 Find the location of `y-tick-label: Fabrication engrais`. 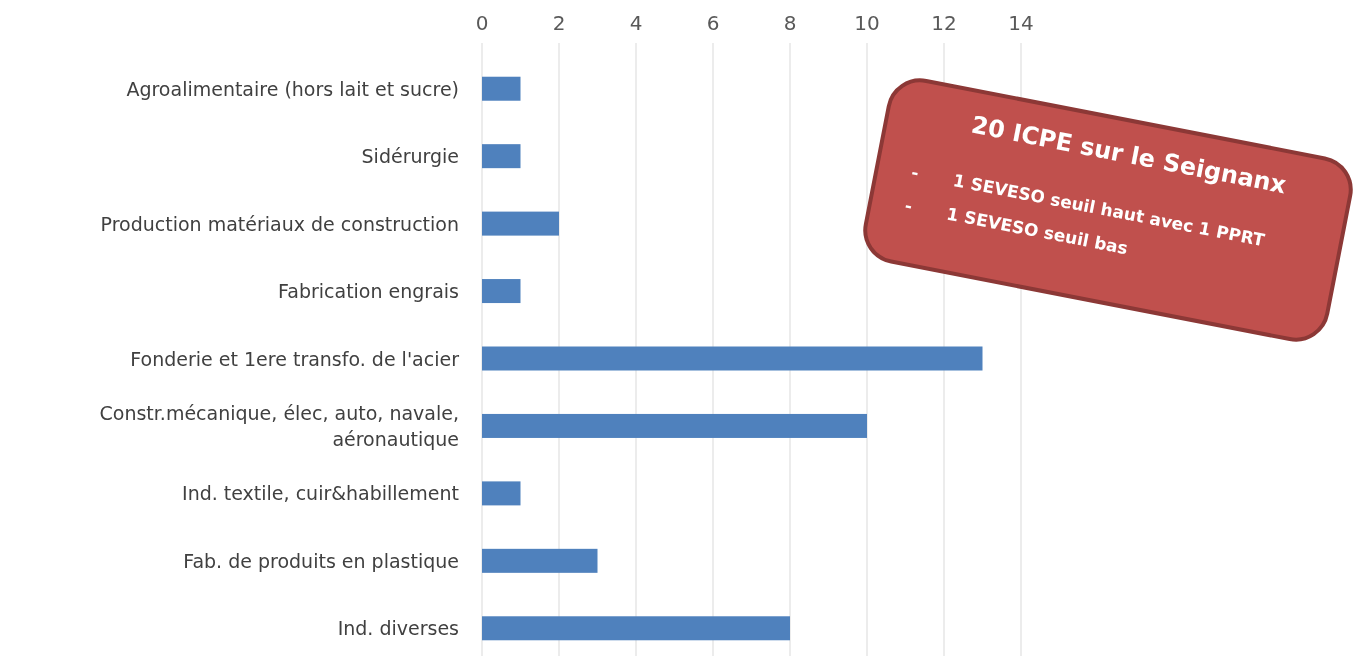

y-tick-label: Fabrication engrais is located at coordinates (368, 291).